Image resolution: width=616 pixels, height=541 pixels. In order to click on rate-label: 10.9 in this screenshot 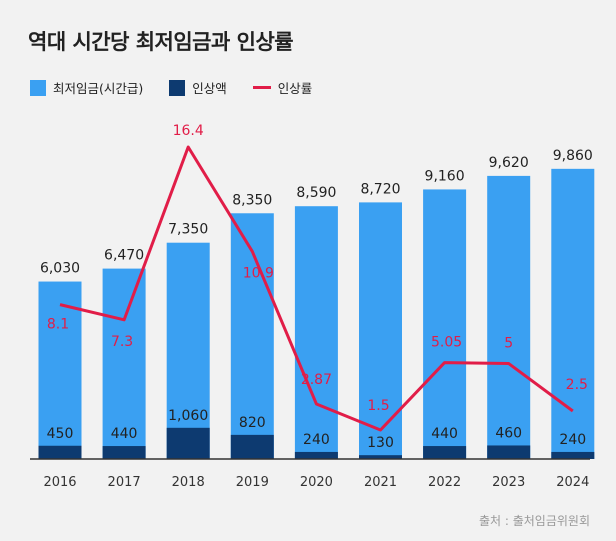, I will do `click(258, 273)`.